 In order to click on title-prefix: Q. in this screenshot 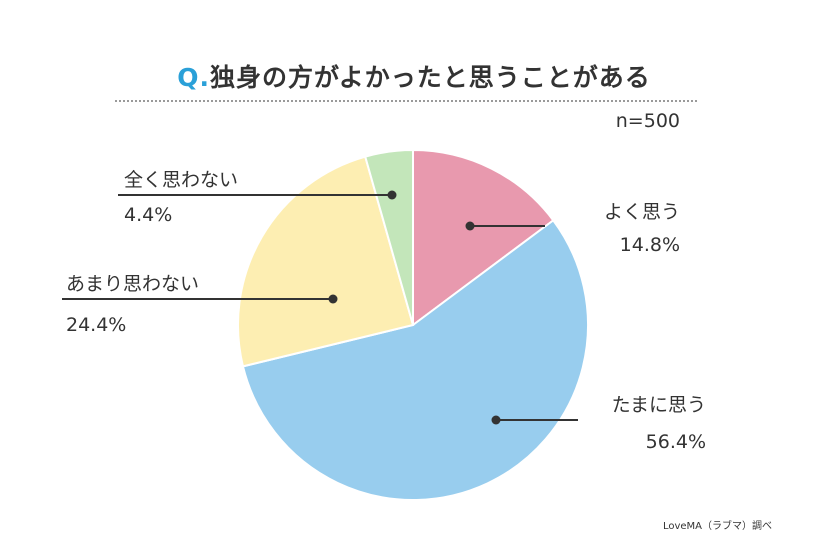, I will do `click(193, 77)`.